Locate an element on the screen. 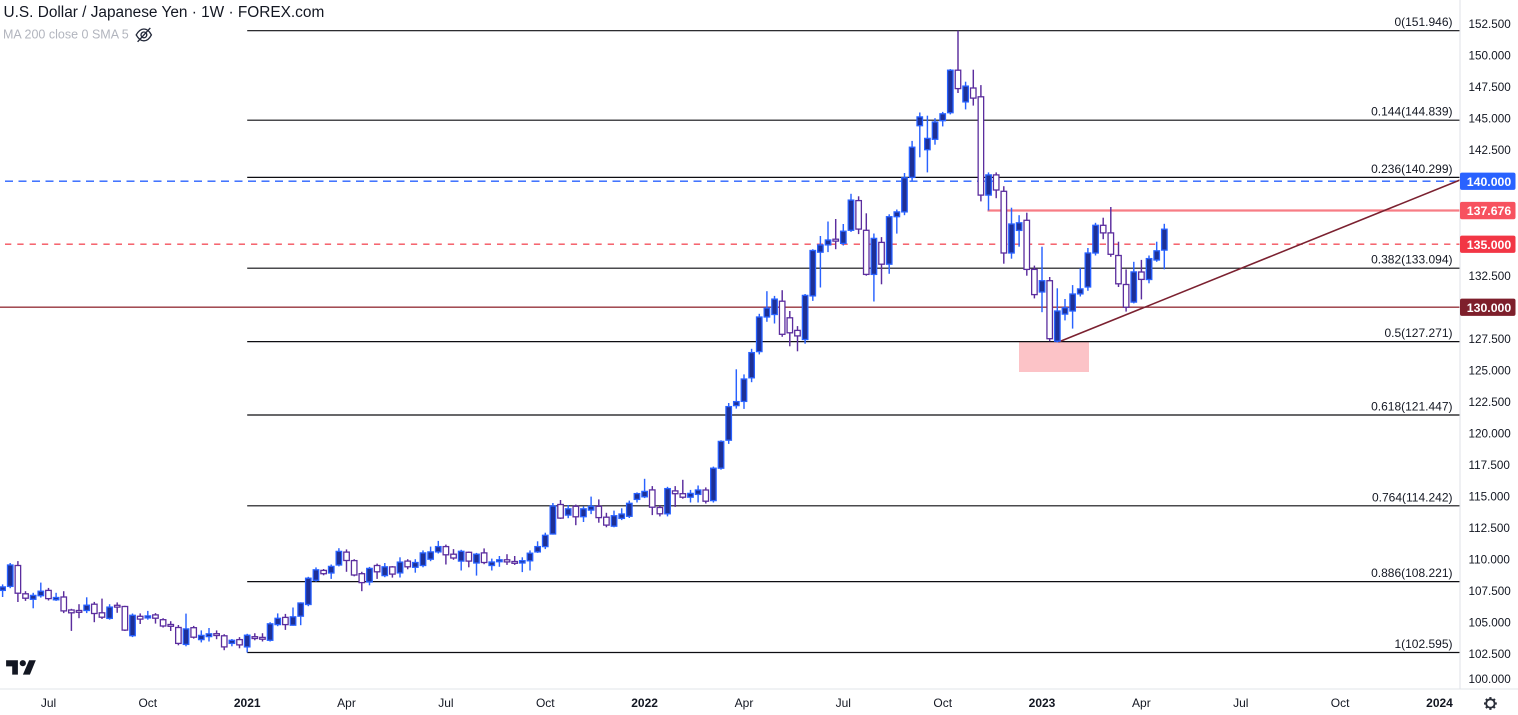 The width and height of the screenshot is (1518, 715). svg-text: 0.618(121.447) is located at coordinates (1411, 407).